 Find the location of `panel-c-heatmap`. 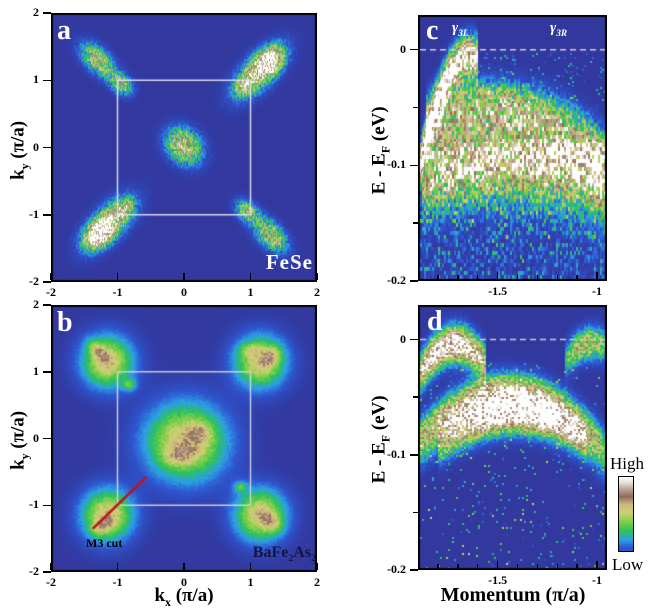

panel-c-heatmap is located at coordinates (512, 148).